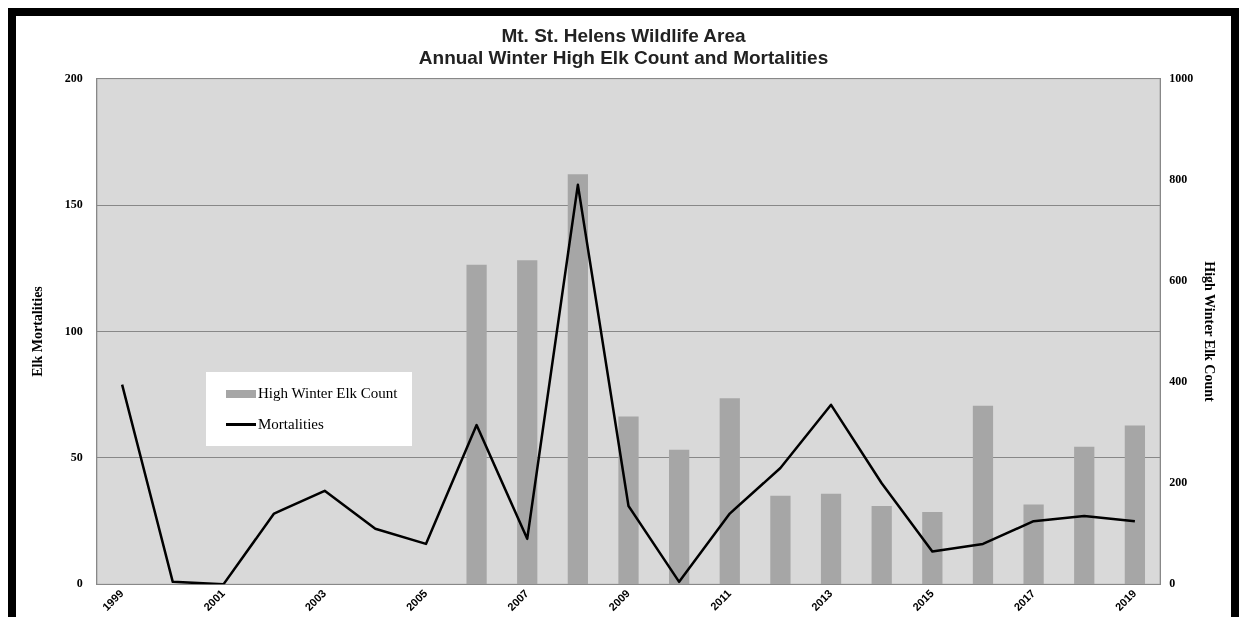 The height and width of the screenshot is (625, 1247). What do you see at coordinates (328, 393) in the screenshot?
I see `legend-label: High Winter Elk Count` at bounding box center [328, 393].